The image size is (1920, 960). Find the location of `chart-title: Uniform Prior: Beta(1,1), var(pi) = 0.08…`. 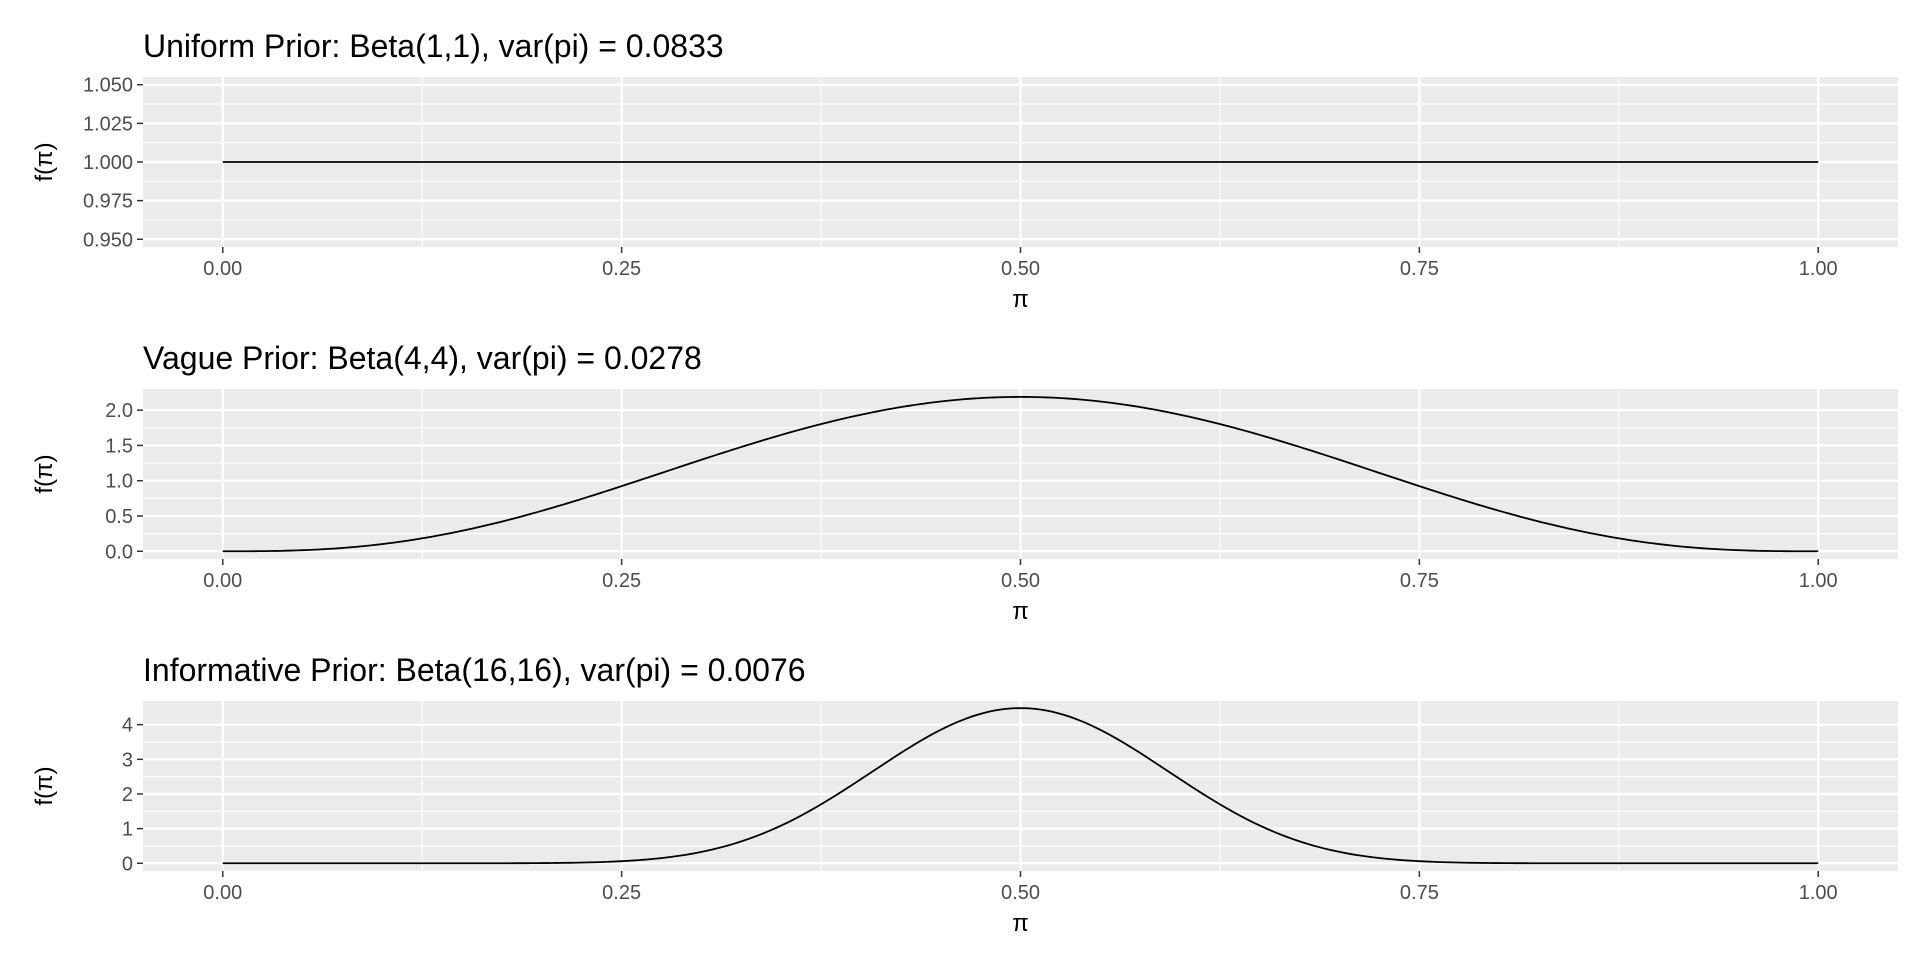

chart-title: Uniform Prior: Beta(1,1), var(pi) = 0.08… is located at coordinates (433, 46).